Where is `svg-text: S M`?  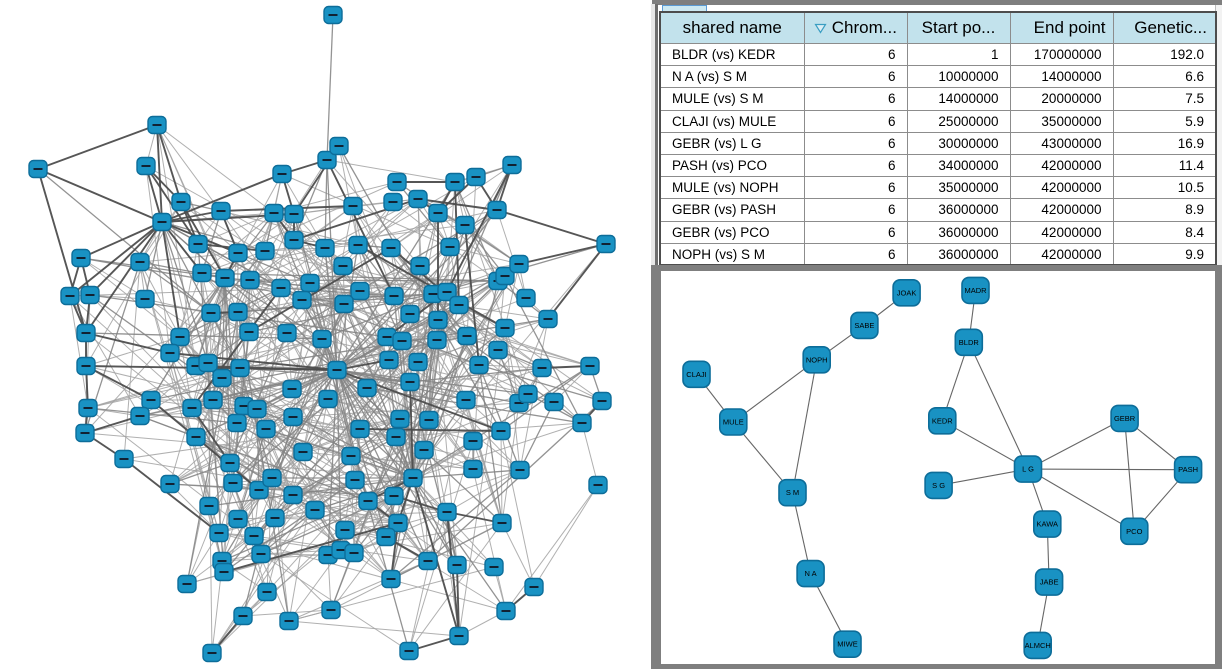 svg-text: S M is located at coordinates (792, 492).